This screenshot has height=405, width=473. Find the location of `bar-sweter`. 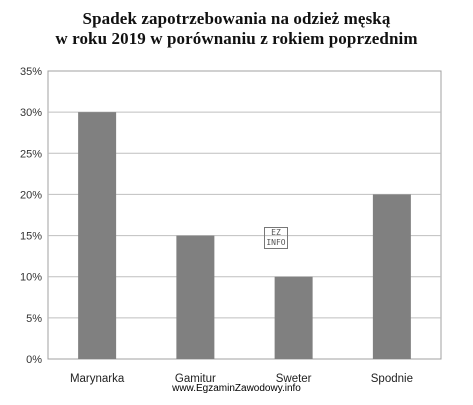

bar-sweter is located at coordinates (293, 317).